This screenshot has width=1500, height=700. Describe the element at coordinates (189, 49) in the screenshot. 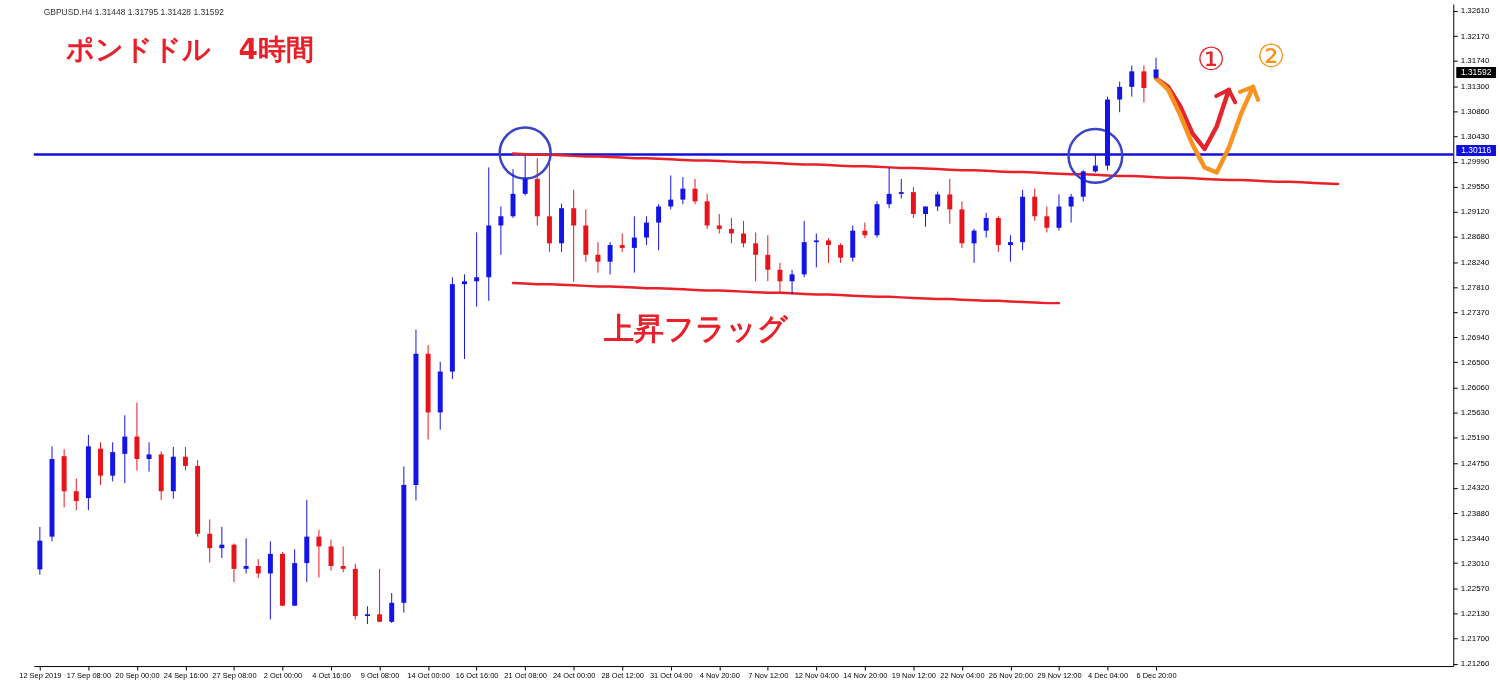

I see `text: ポンドドル 4時間` at that location.